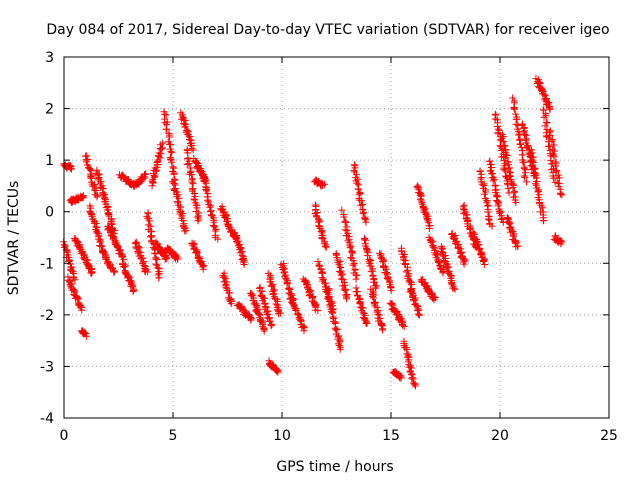 The image size is (640, 480). What do you see at coordinates (47, 419) in the screenshot?
I see `y-tick-label: -4` at bounding box center [47, 419].